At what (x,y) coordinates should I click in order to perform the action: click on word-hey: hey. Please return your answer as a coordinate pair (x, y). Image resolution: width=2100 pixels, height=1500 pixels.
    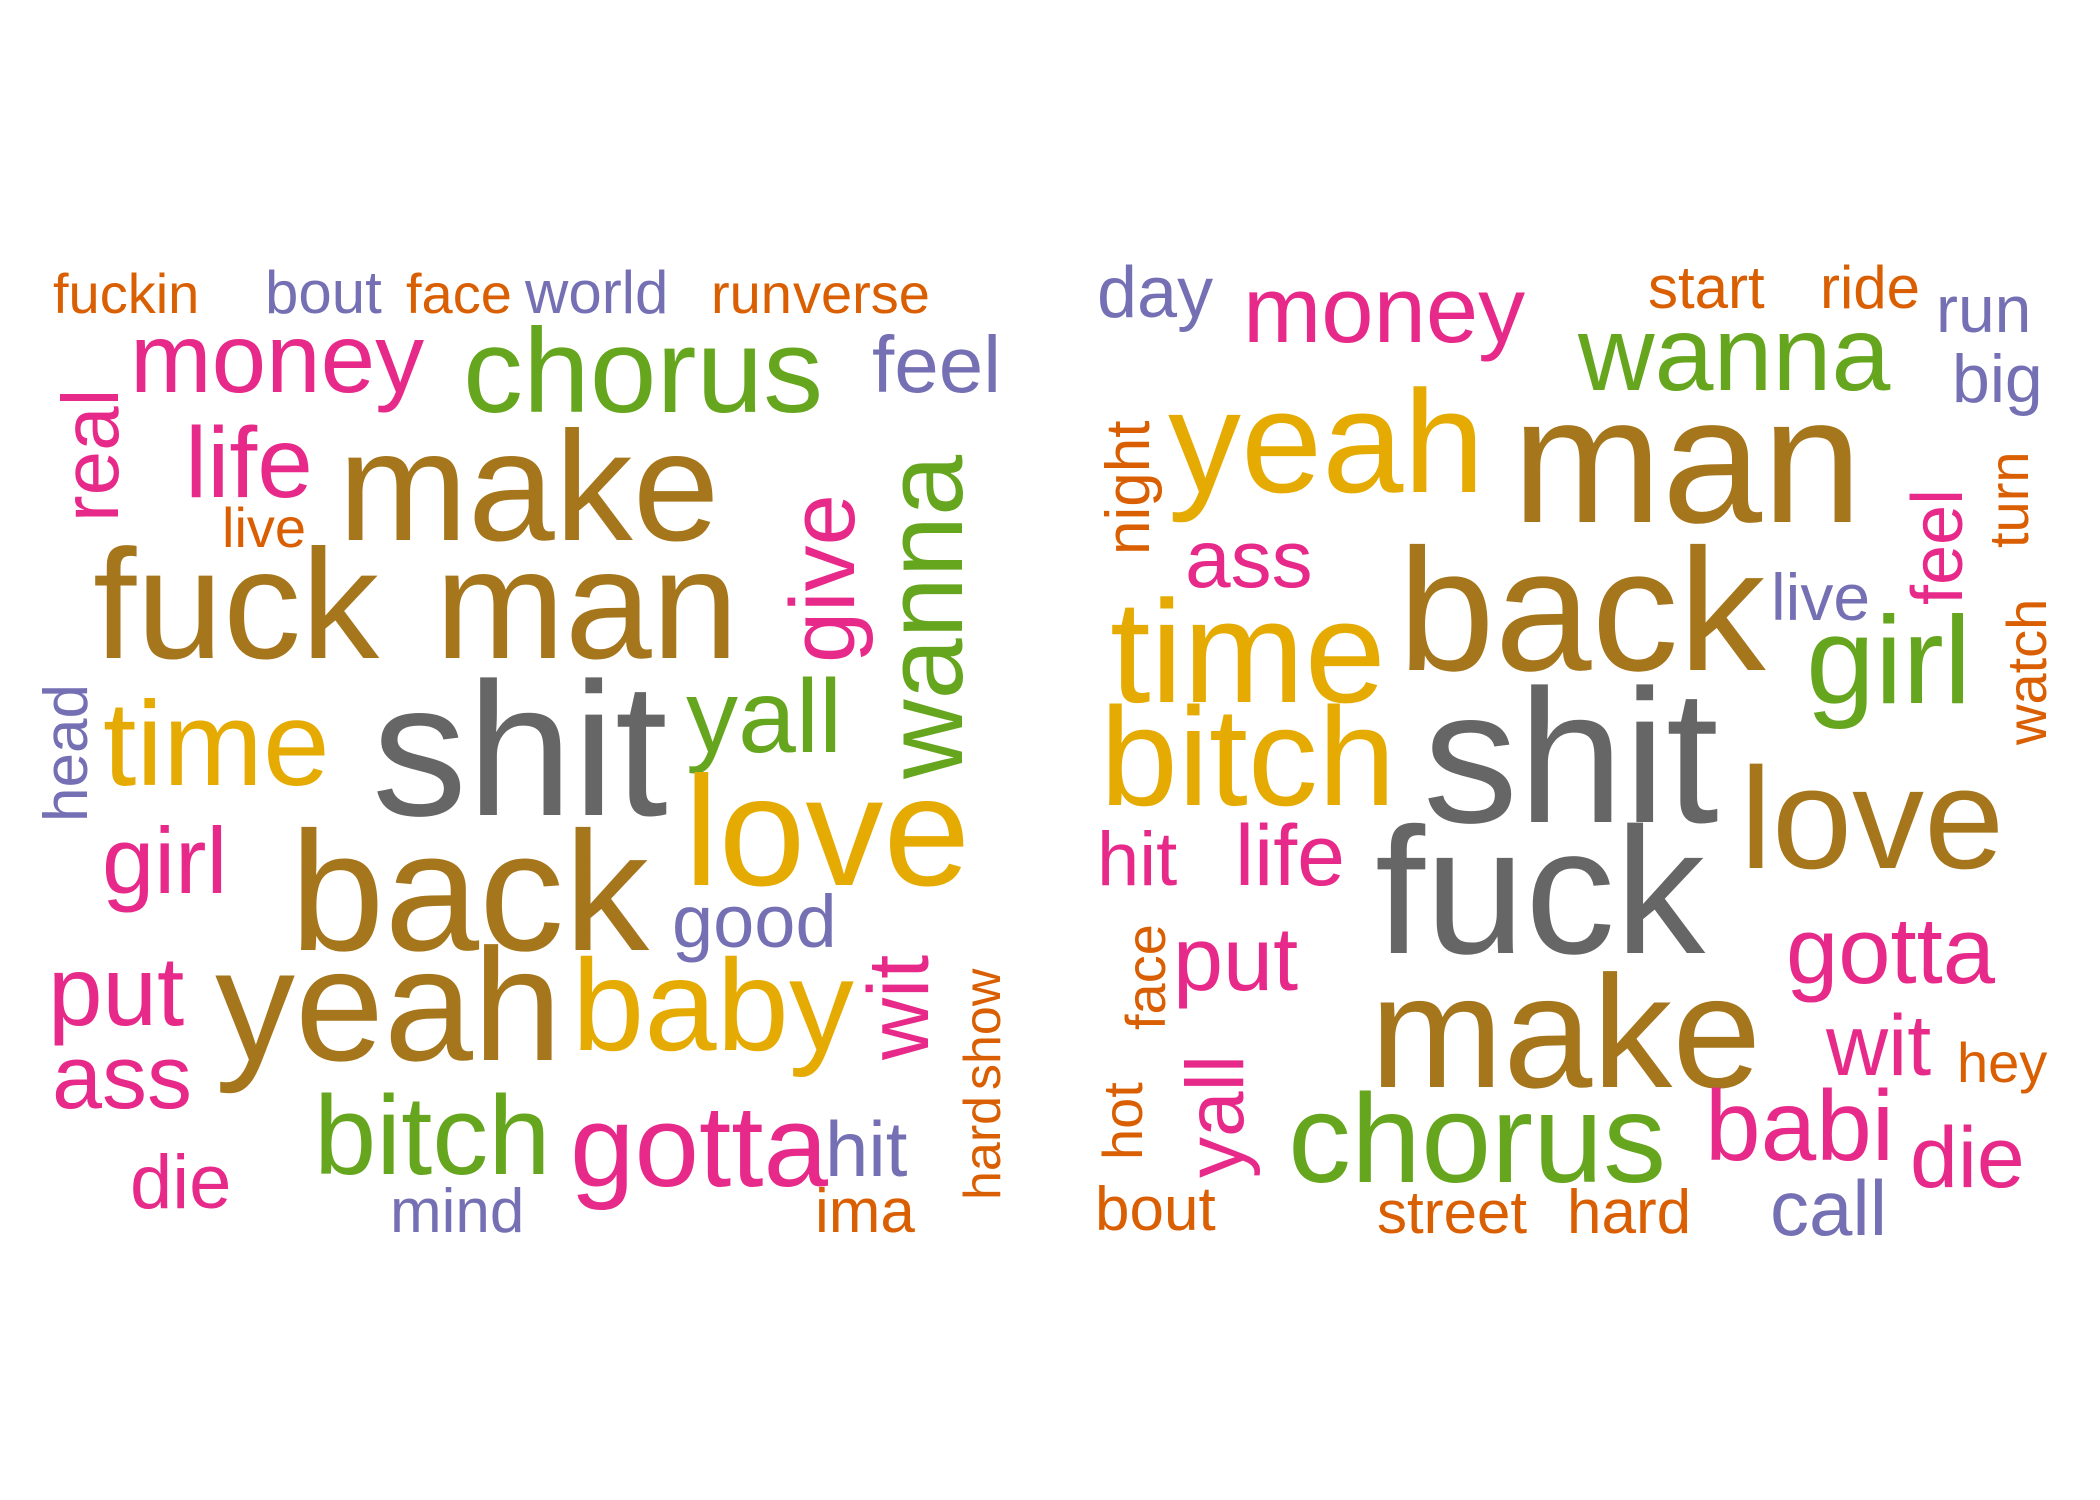
    Looking at the image, I should click on (2002, 1062).